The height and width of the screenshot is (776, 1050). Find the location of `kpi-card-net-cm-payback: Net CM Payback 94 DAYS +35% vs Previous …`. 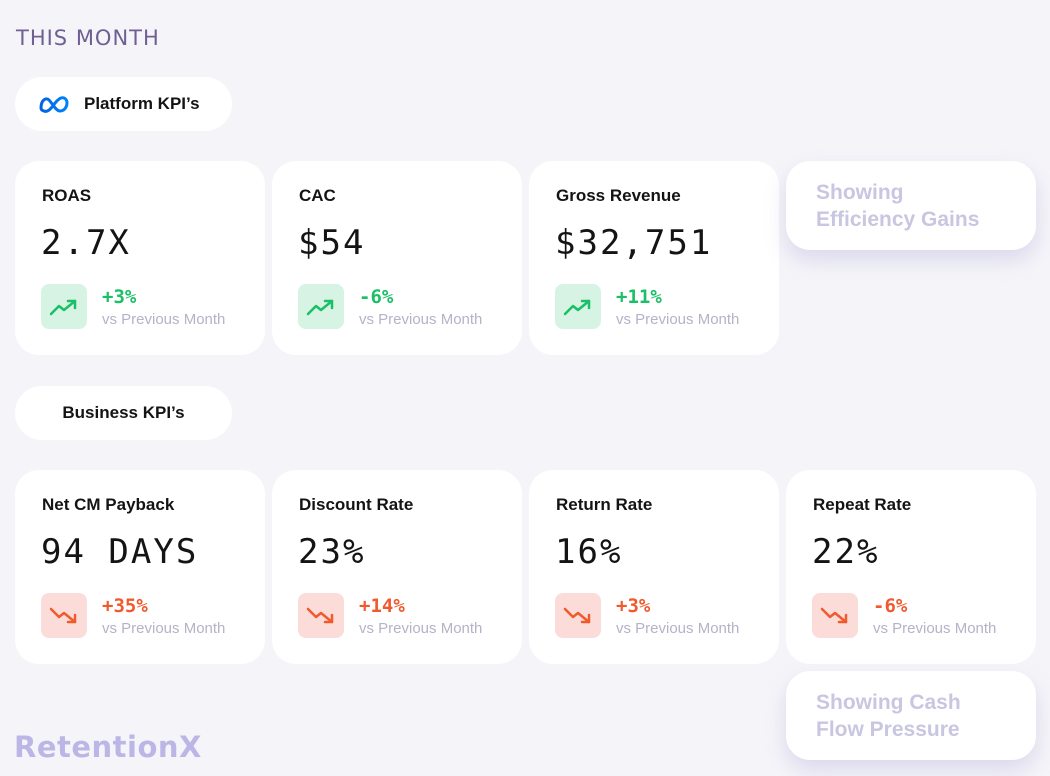

kpi-card-net-cm-payback: Net CM Payback 94 DAYS +35% vs Previous … is located at coordinates (140, 567).